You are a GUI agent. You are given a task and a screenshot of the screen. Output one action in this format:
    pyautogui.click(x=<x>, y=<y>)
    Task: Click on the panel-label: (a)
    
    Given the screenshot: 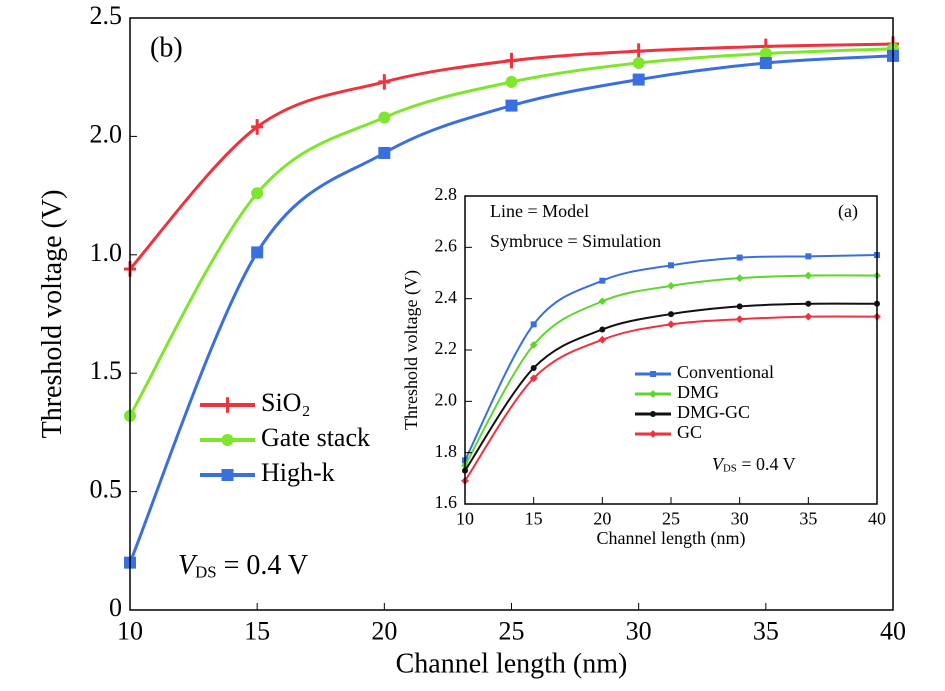 What is the action you would take?
    pyautogui.click(x=848, y=211)
    